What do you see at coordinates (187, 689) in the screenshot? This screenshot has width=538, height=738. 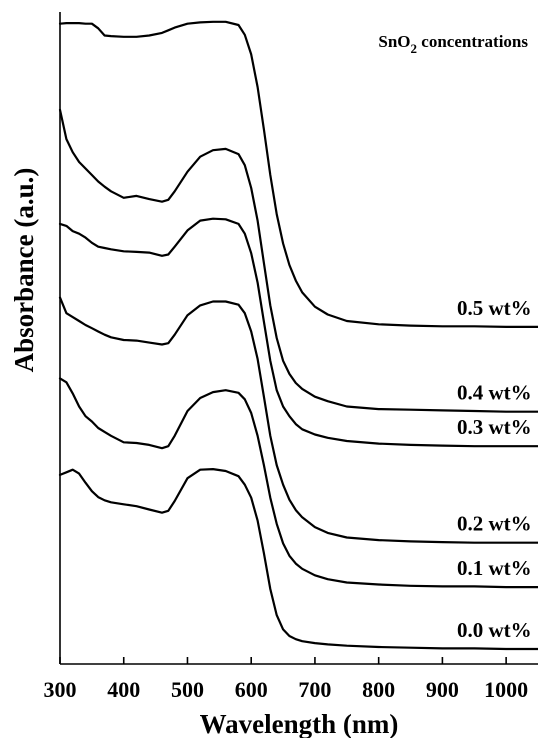 I see `x-tick-label-500: 500` at bounding box center [187, 689].